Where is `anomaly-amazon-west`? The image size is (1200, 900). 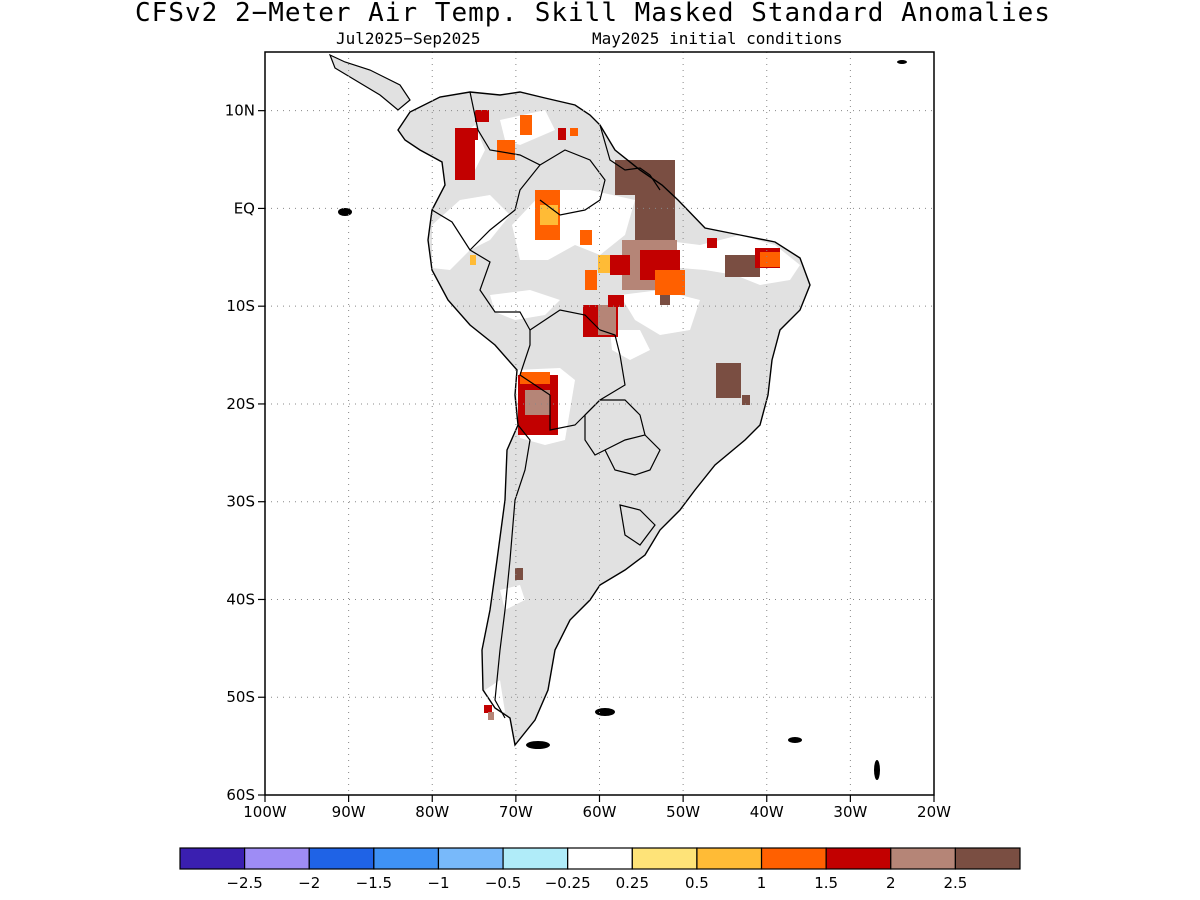 anomaly-amazon-west is located at coordinates (543, 240).